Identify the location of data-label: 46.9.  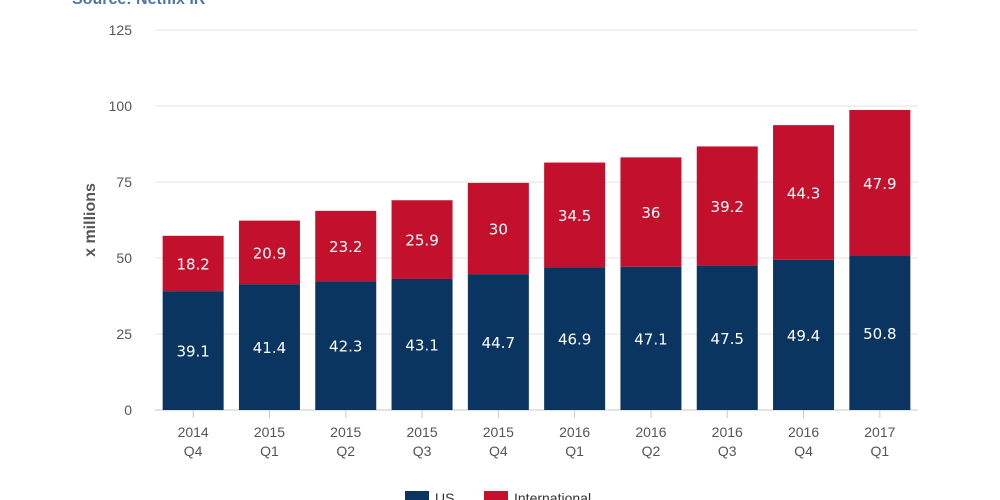
(574, 340).